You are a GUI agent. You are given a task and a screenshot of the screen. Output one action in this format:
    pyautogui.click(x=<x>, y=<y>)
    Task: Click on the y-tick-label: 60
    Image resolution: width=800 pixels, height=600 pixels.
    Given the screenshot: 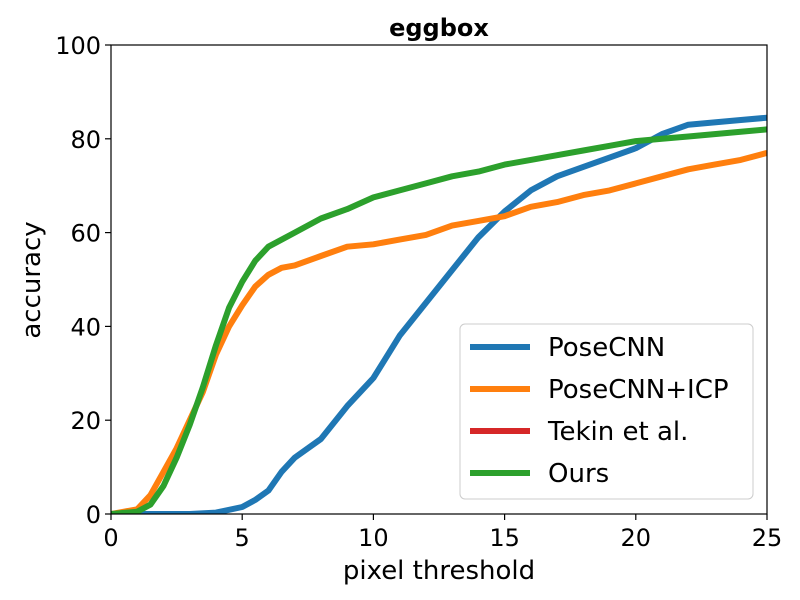 What is the action you would take?
    pyautogui.click(x=85, y=234)
    